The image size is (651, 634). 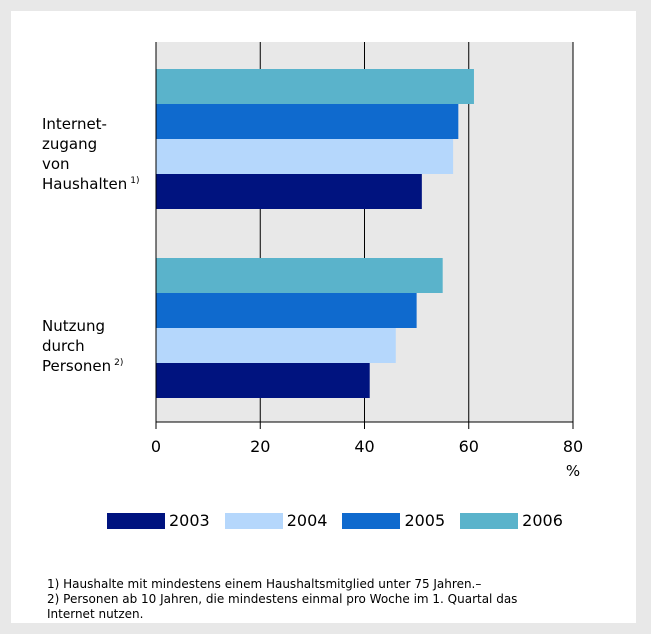 What do you see at coordinates (542, 520) in the screenshot?
I see `legend-label-2006: 2006` at bounding box center [542, 520].